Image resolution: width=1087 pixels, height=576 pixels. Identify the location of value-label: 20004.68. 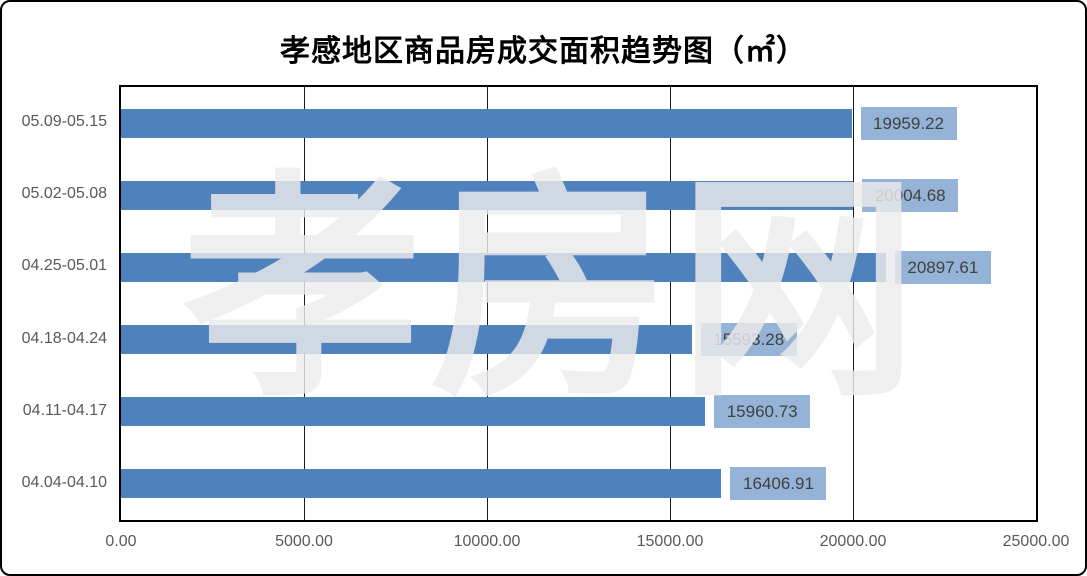
(910, 195).